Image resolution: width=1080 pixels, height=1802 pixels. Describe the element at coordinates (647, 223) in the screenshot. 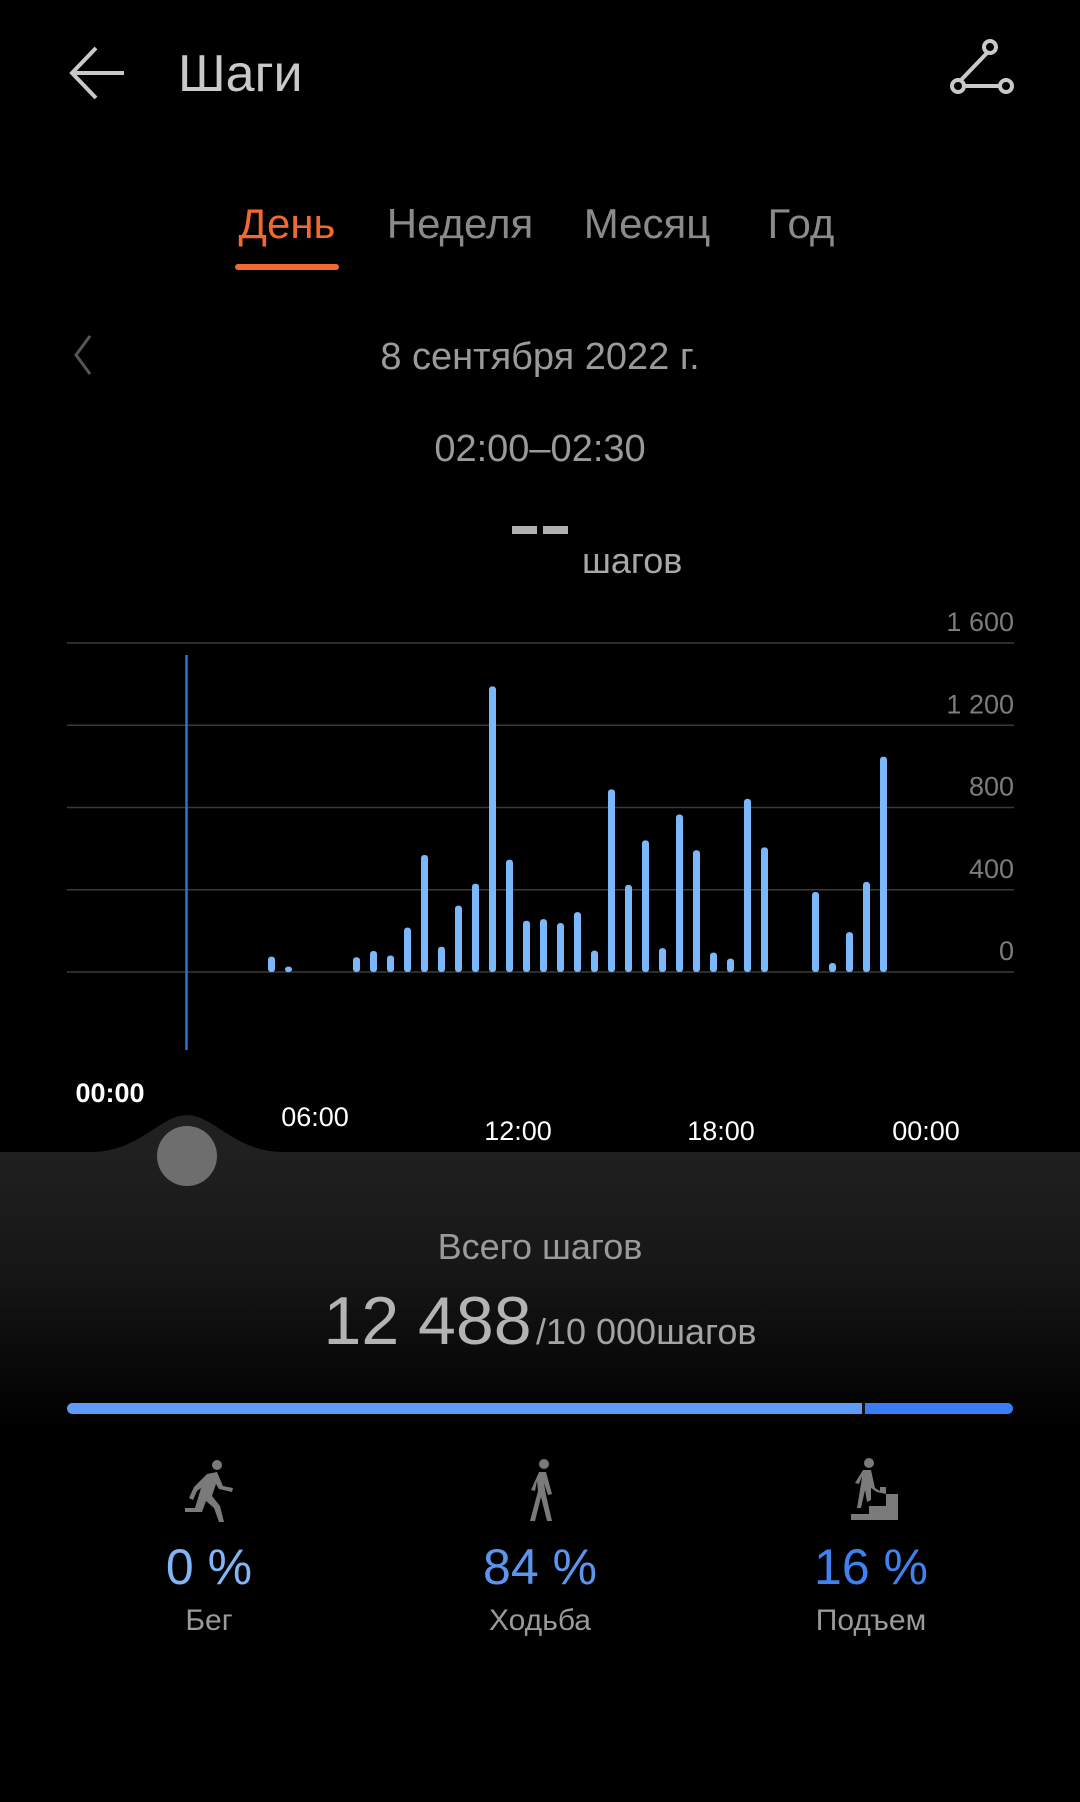

I see `tab-month: Месяц` at that location.